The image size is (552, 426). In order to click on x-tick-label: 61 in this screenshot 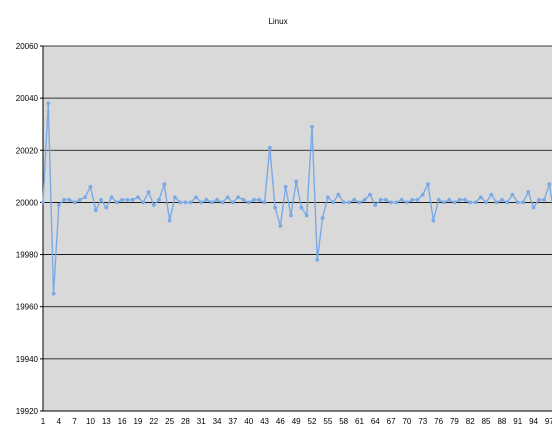, I will do `click(359, 421)`.